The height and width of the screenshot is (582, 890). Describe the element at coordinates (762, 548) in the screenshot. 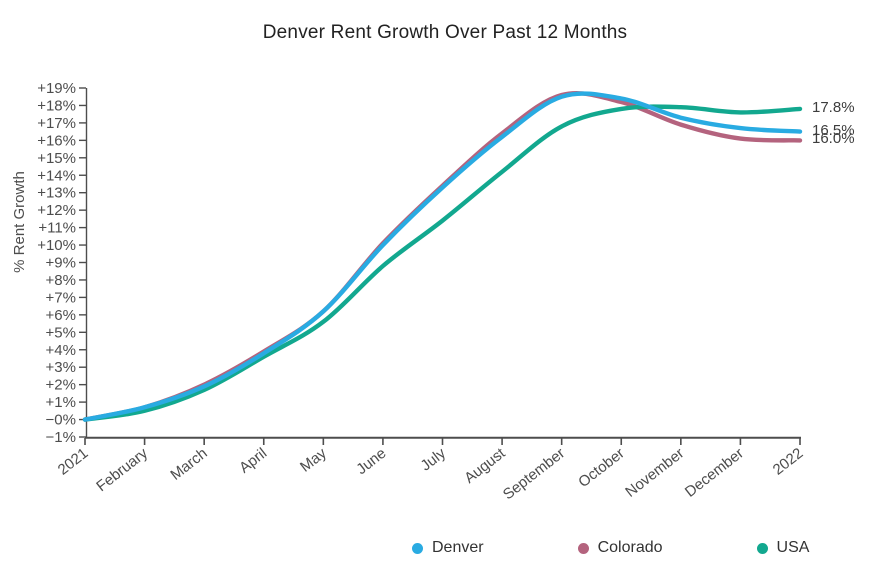

I see `usa-series-dot-icon` at that location.